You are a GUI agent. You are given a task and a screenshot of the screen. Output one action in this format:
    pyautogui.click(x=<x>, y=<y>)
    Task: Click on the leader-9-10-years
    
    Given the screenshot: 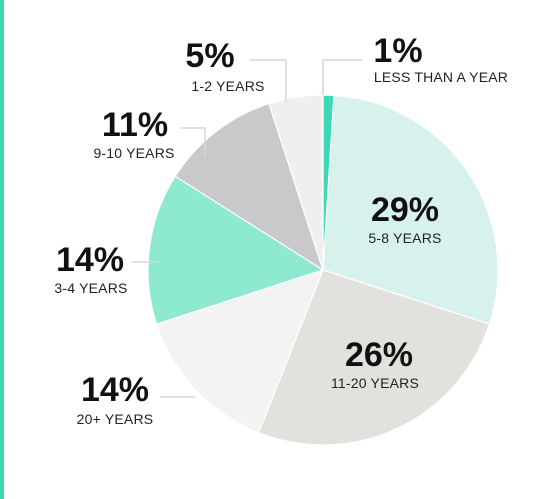 What is the action you would take?
    pyautogui.click(x=193, y=142)
    